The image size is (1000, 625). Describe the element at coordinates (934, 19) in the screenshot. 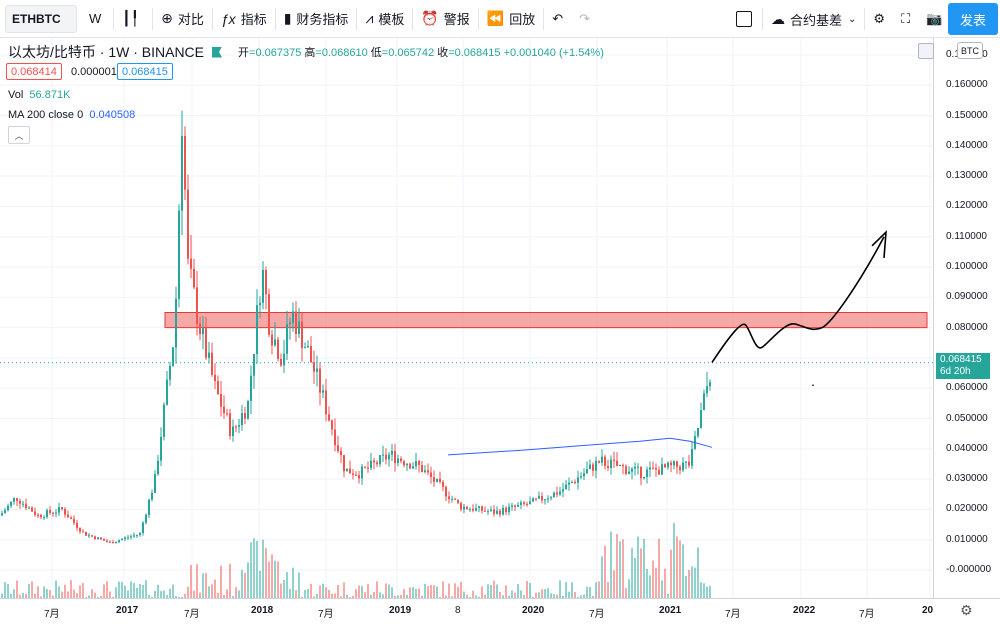

I see `snapshot-button: 📷` at that location.